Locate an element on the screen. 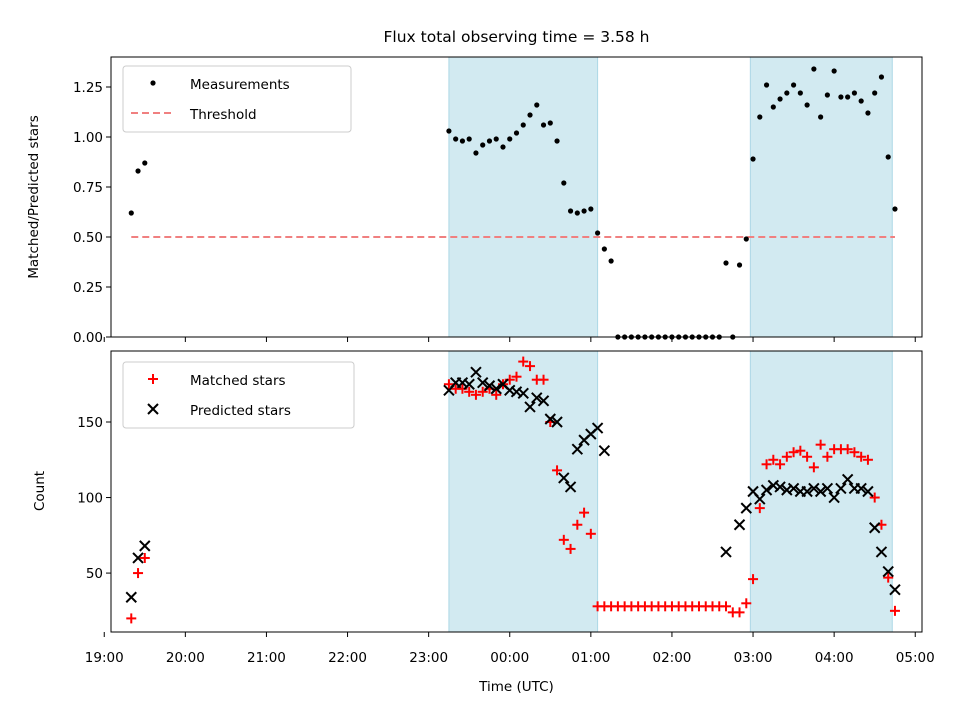 This screenshot has width=960, height=720. legend-matched-label: Matched stars is located at coordinates (238, 381).